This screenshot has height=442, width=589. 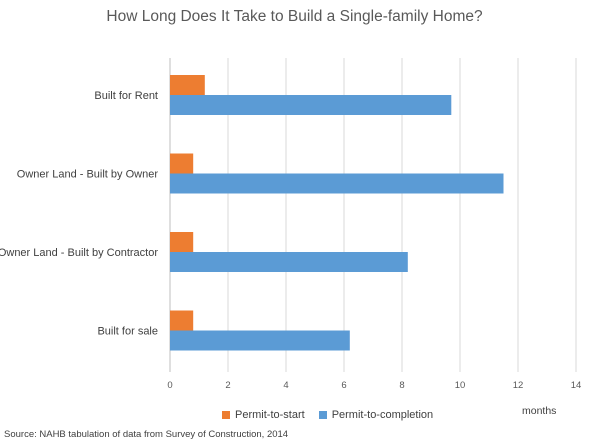 I want to click on x-tick-label: 8, so click(x=401, y=385).